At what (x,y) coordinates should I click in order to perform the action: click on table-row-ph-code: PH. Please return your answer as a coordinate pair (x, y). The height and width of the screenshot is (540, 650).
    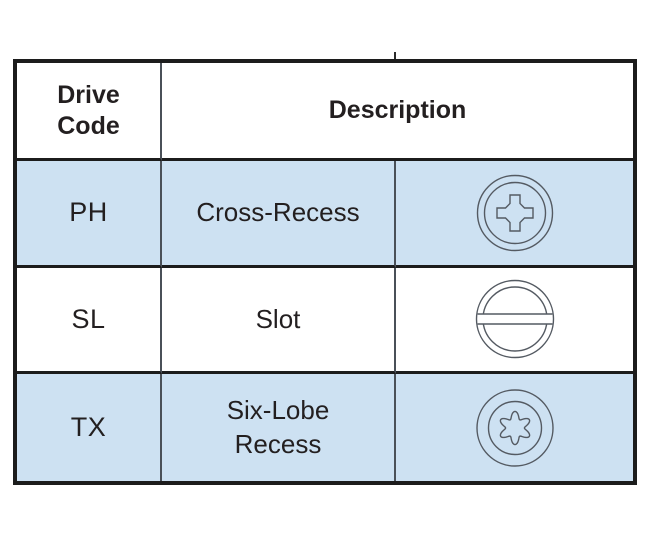
    Looking at the image, I should click on (89, 214).